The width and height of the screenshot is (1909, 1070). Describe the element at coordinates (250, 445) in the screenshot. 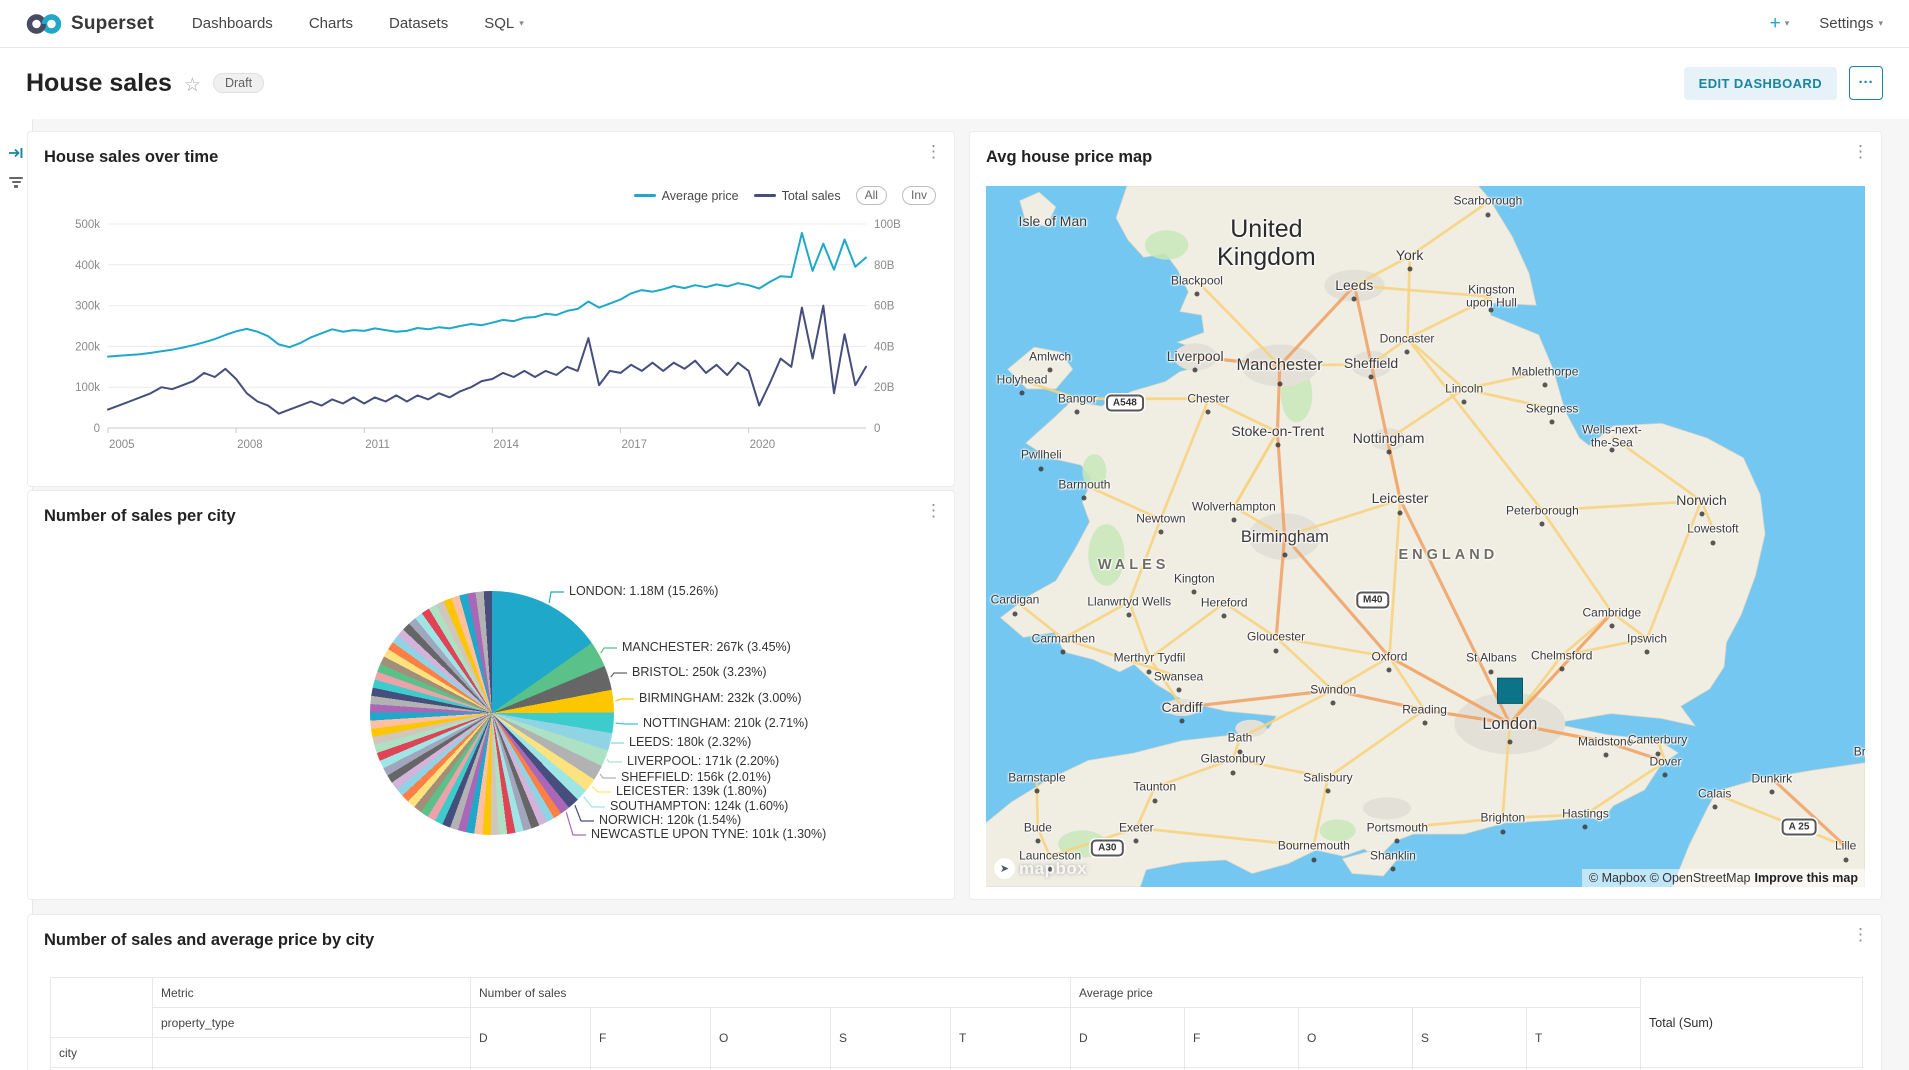

I see `svg-text: 2008` at that location.